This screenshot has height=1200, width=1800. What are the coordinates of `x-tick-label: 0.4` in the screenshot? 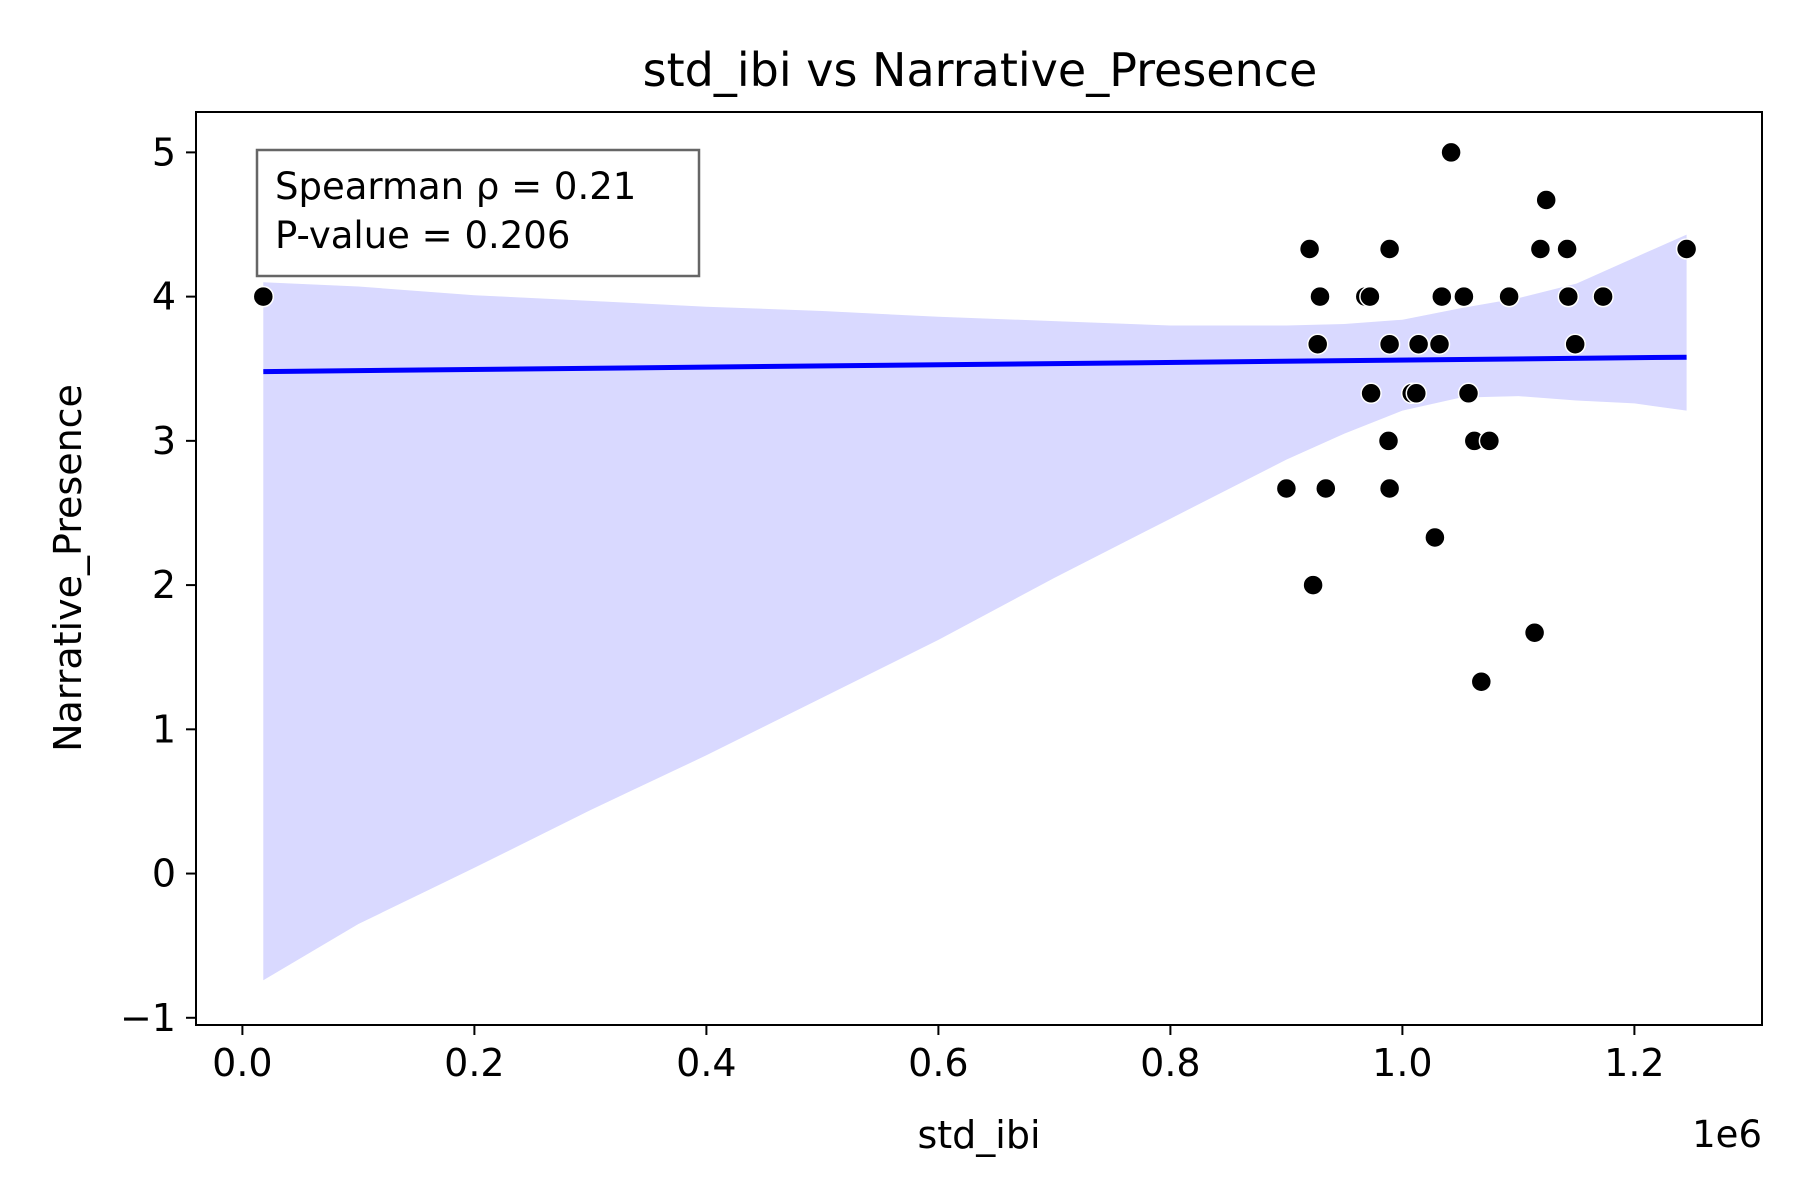 It's located at (706, 1063).